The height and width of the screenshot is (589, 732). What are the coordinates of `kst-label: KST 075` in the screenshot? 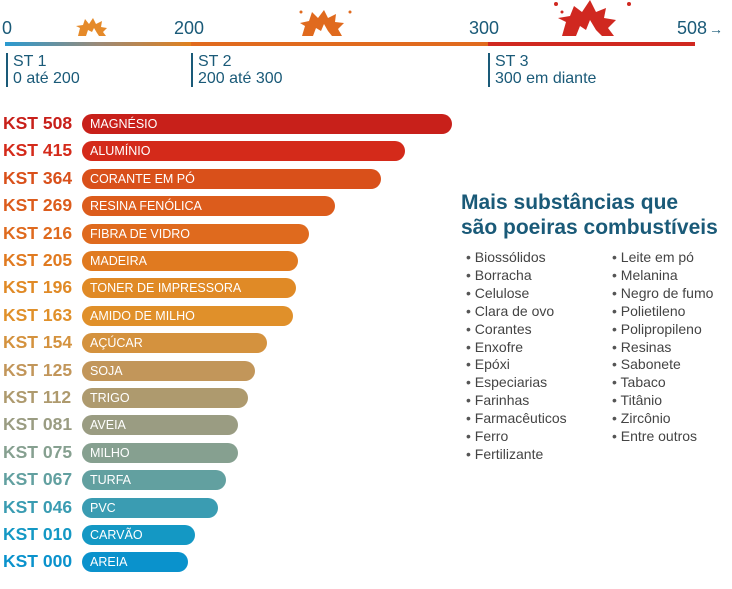 It's located at (38, 451).